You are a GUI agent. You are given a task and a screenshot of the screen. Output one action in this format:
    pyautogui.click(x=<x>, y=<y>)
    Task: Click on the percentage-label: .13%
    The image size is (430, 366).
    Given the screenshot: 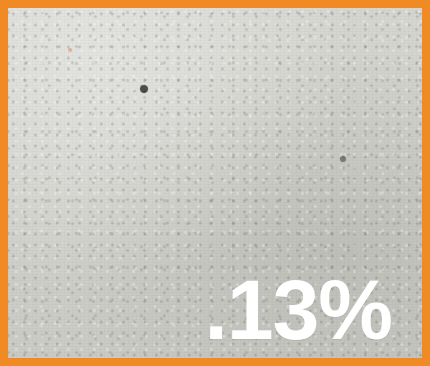 What is the action you would take?
    pyautogui.click(x=298, y=310)
    